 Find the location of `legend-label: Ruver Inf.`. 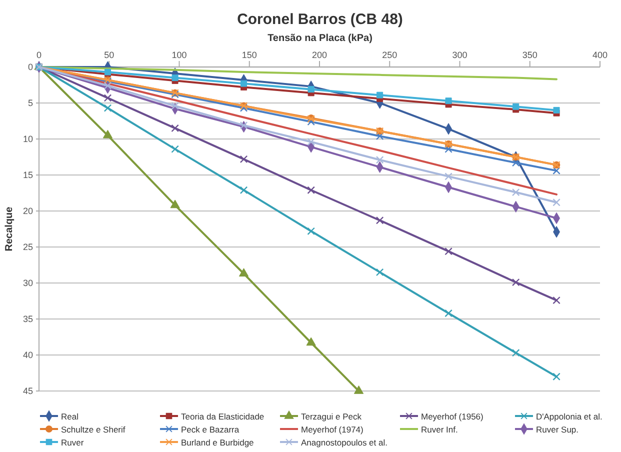

legend-label: Ruver Inf. is located at coordinates (439, 429).